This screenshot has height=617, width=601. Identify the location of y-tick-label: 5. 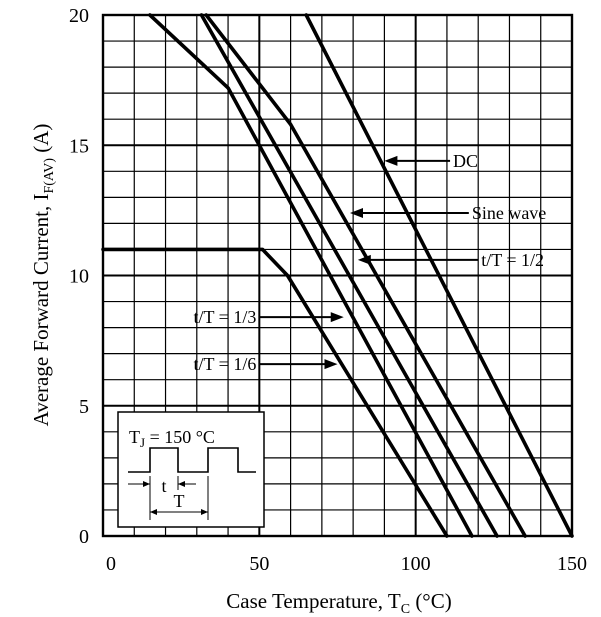
(84, 407).